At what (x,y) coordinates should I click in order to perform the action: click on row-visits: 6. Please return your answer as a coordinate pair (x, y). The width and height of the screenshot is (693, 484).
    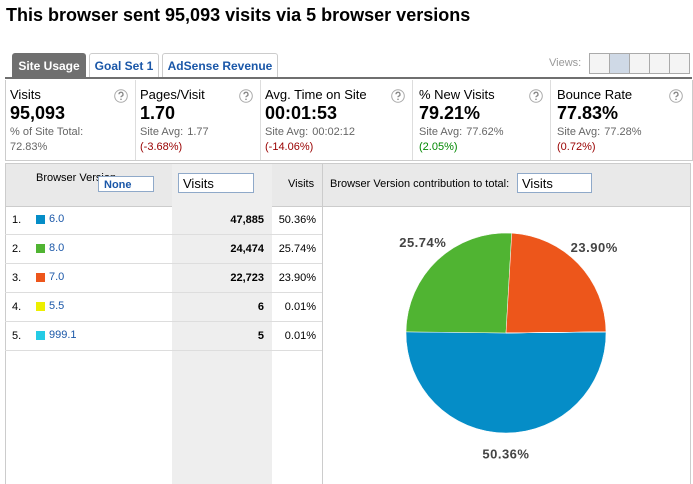
    Looking at the image, I should click on (260, 307).